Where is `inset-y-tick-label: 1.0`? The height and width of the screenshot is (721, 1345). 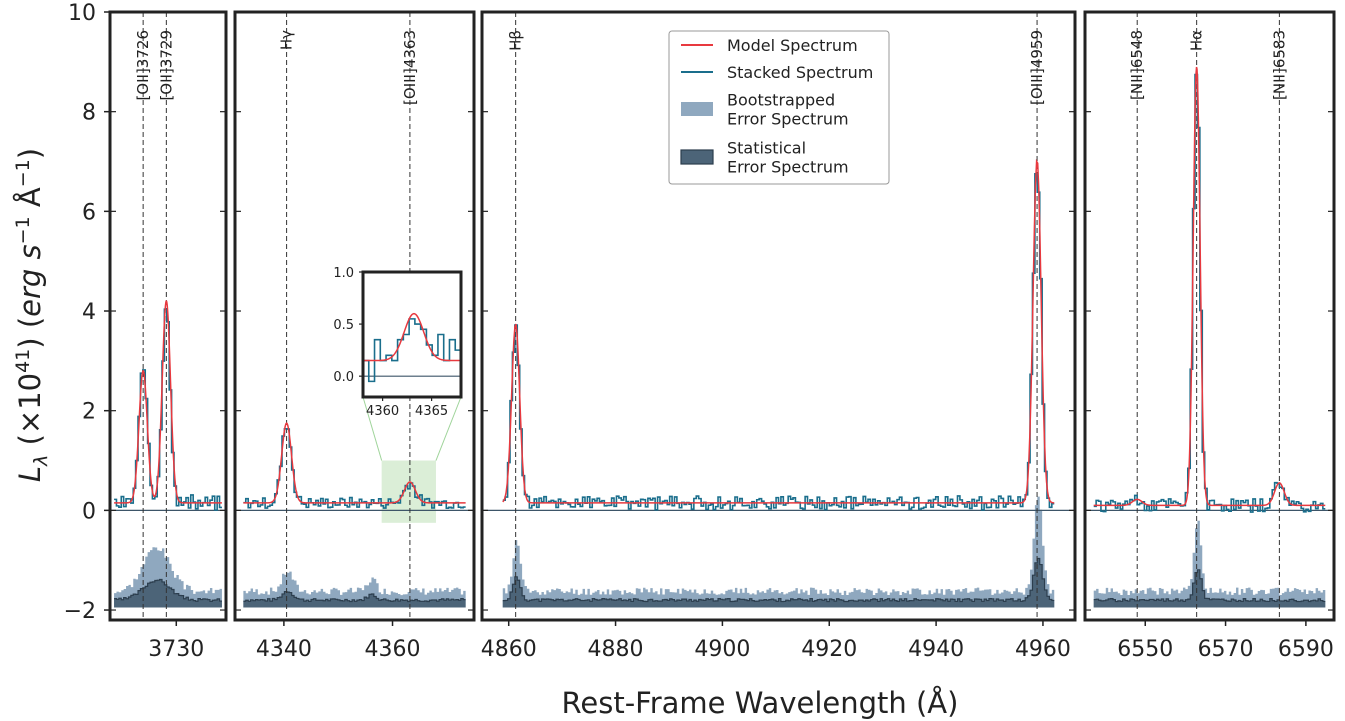
inset-y-tick-label: 1.0 is located at coordinates (343, 273).